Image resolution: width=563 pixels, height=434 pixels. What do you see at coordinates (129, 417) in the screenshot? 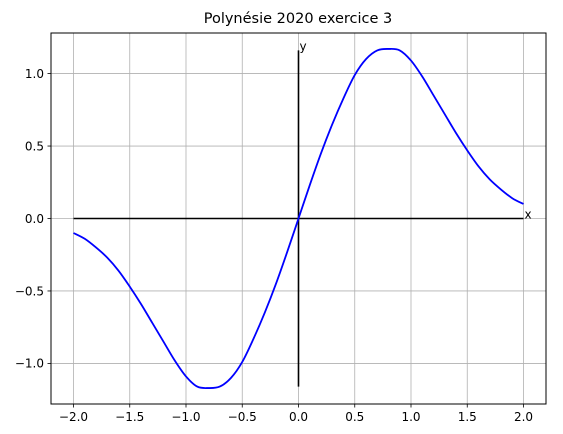
I see `x-tick-label: −1.5` at bounding box center [129, 417].